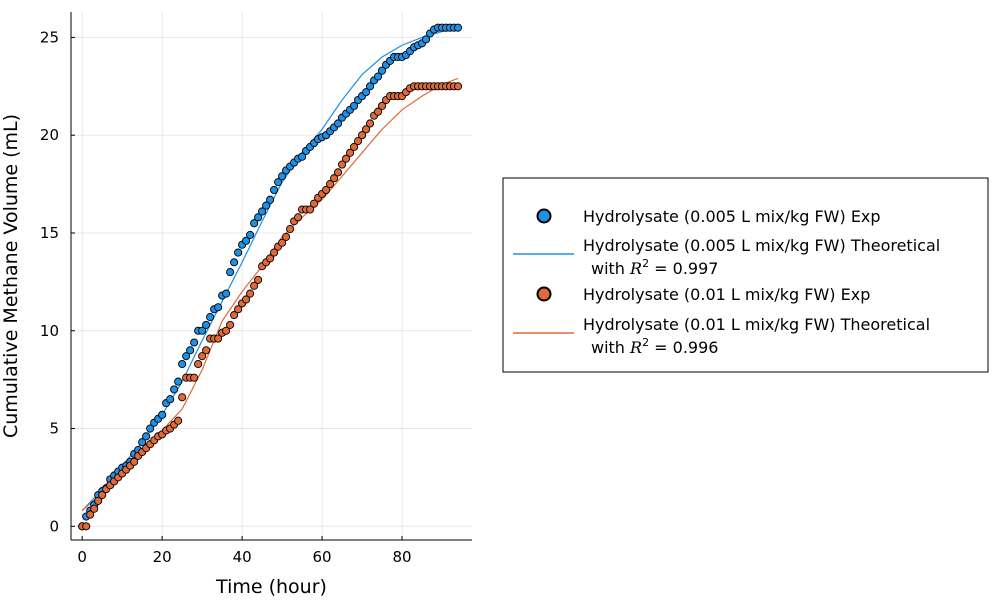 The width and height of the screenshot is (1000, 600). What do you see at coordinates (49, 37) in the screenshot?
I see `y-tick-label: 25` at bounding box center [49, 37].